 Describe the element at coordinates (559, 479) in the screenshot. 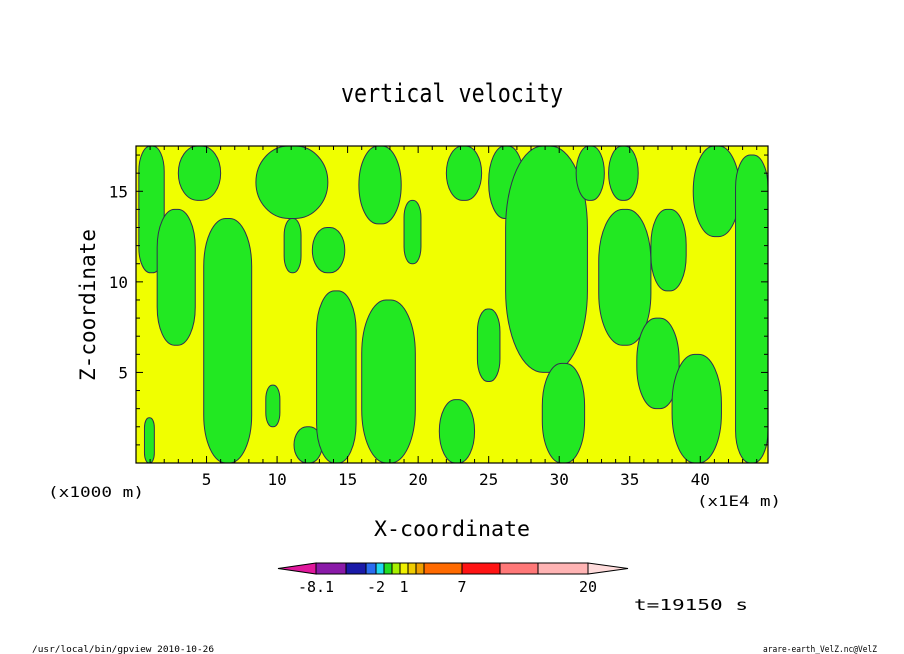

I see `x-tick-label: 30` at that location.